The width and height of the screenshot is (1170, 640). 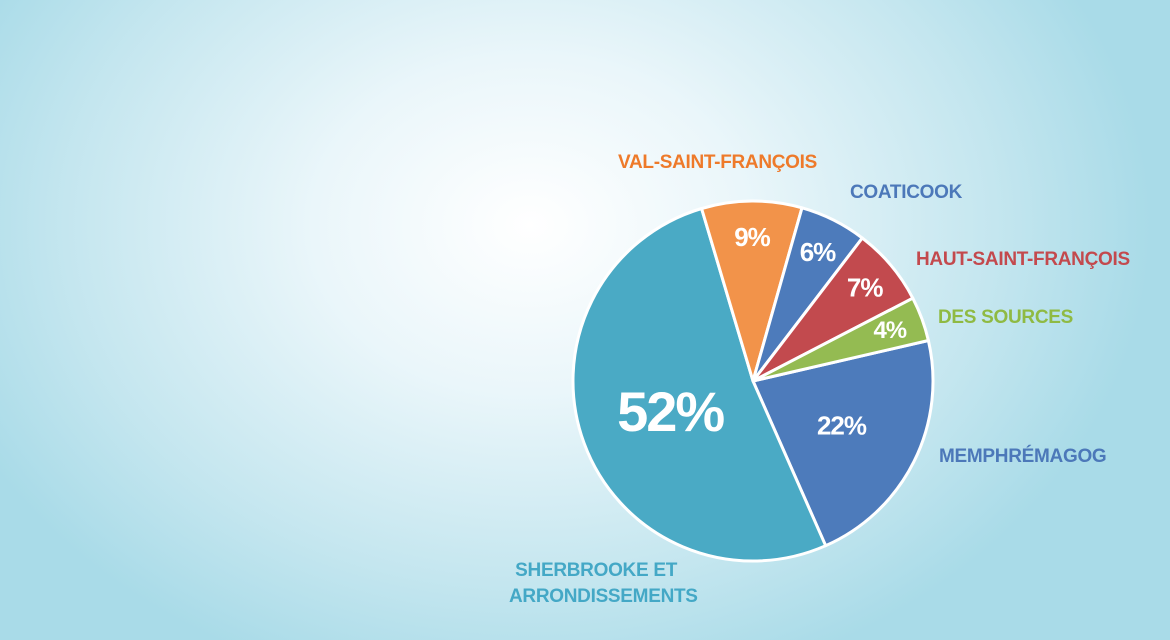 What do you see at coordinates (752, 291) in the screenshot?
I see `pie-slice-val-saint-francois` at bounding box center [752, 291].